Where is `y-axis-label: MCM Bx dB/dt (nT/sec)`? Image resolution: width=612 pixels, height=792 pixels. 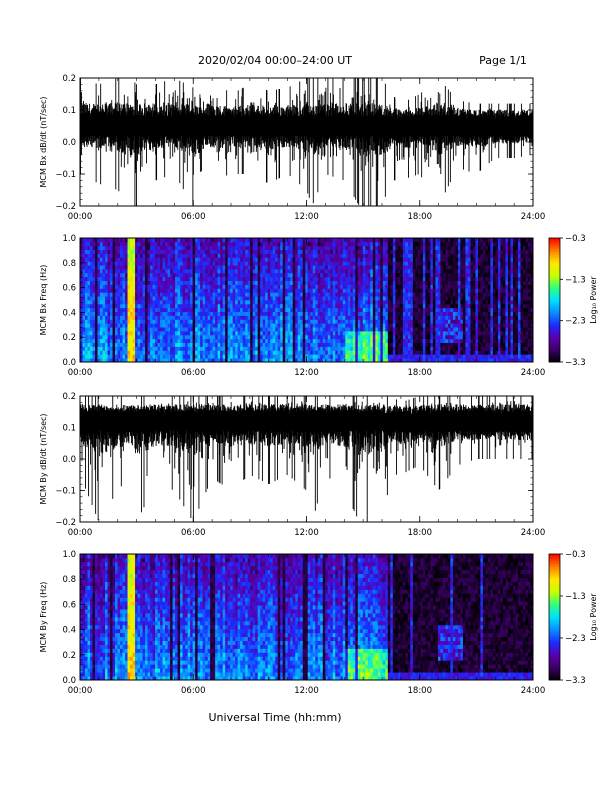 y-axis-label: MCM Bx dB/dt (nT/sec) is located at coordinates (43, 141).